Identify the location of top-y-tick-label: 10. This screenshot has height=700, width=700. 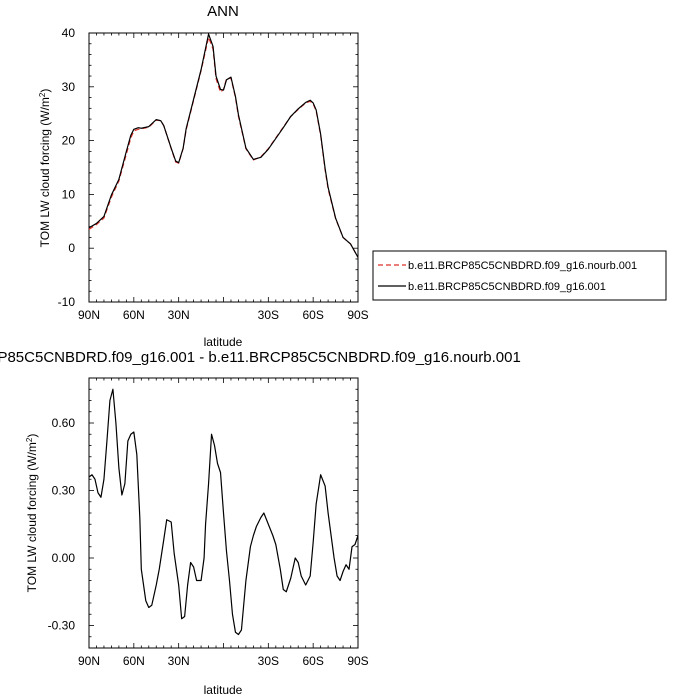
(69, 194).